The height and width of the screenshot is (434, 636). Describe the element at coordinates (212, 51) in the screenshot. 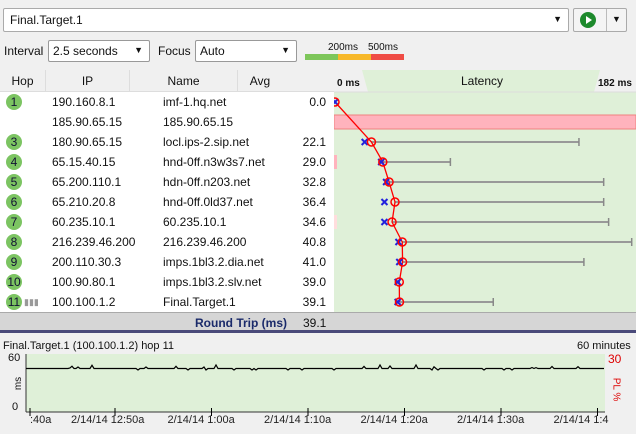

I see `focus-value: Auto` at that location.